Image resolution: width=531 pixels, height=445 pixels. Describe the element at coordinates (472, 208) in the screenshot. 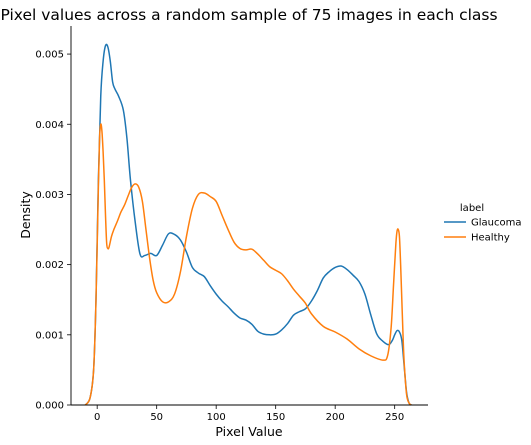

I see `legend-title: label` at that location.